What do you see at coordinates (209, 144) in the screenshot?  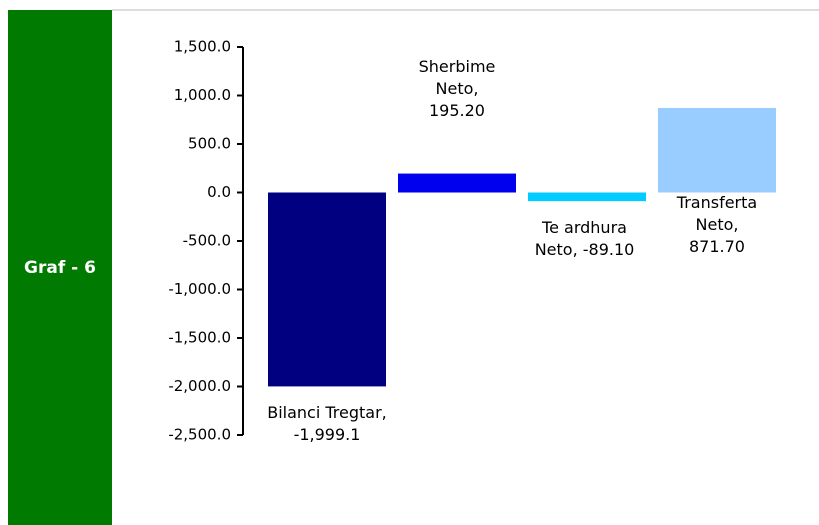 I see `y-tick-label: 500.0` at bounding box center [209, 144].